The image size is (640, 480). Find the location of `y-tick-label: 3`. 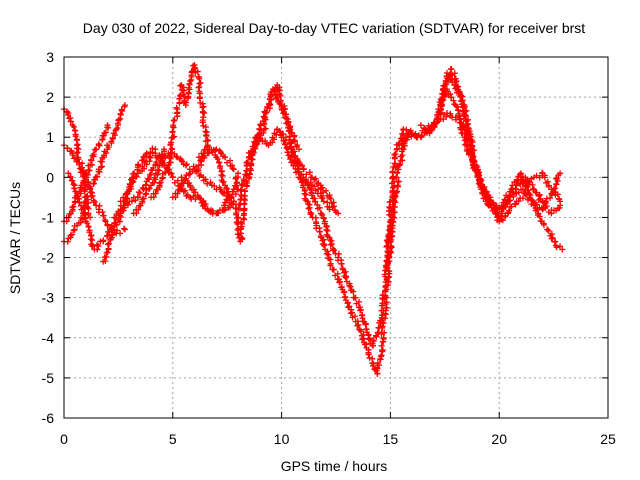

y-tick-label: 3 is located at coordinates (50, 57).